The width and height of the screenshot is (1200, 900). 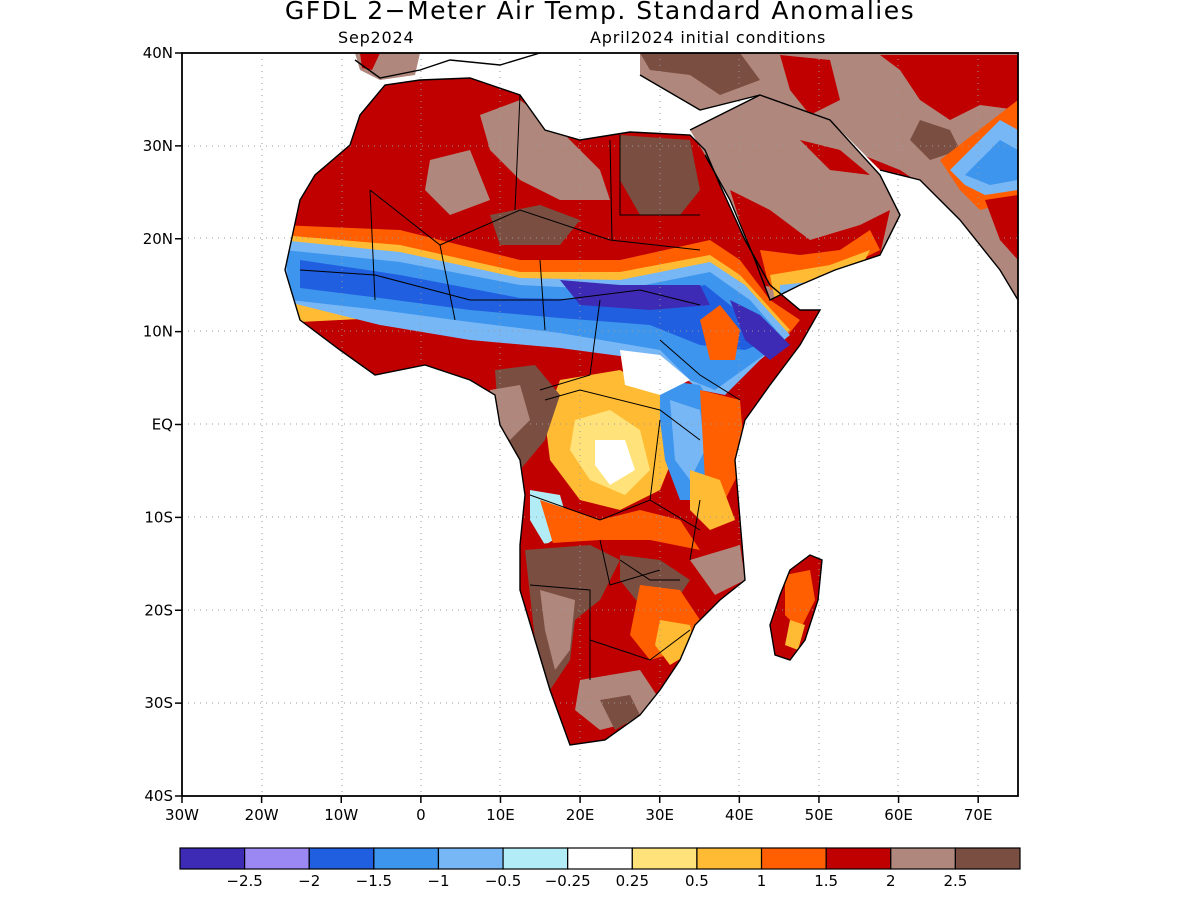 I want to click on lat-tick-label: 20S, so click(x=158, y=610).